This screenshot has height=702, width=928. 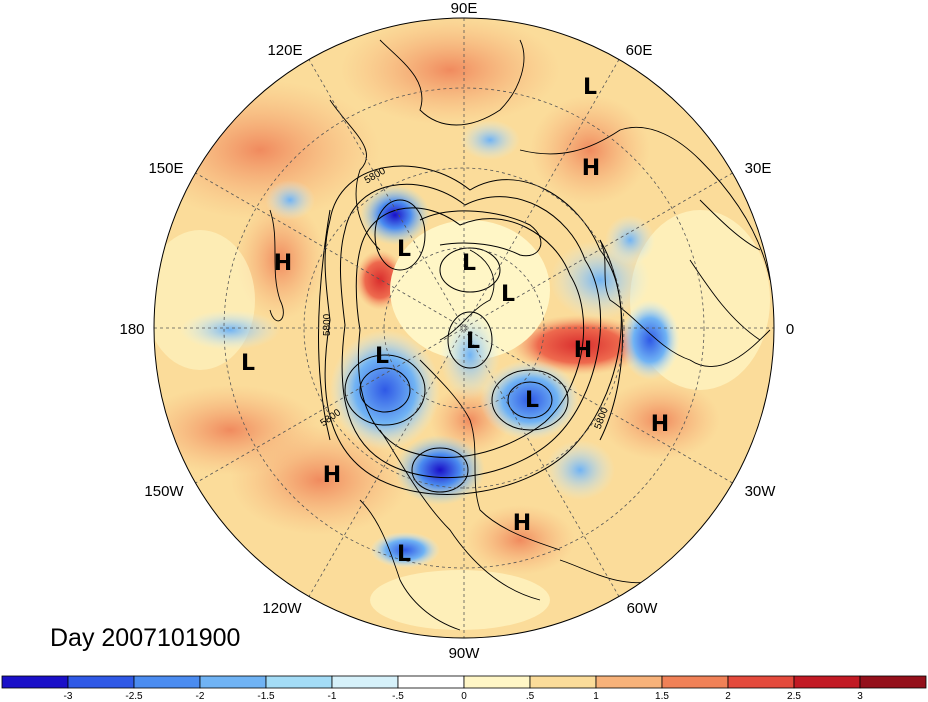 I want to click on lon-label-30e: 30E, so click(x=758, y=168).